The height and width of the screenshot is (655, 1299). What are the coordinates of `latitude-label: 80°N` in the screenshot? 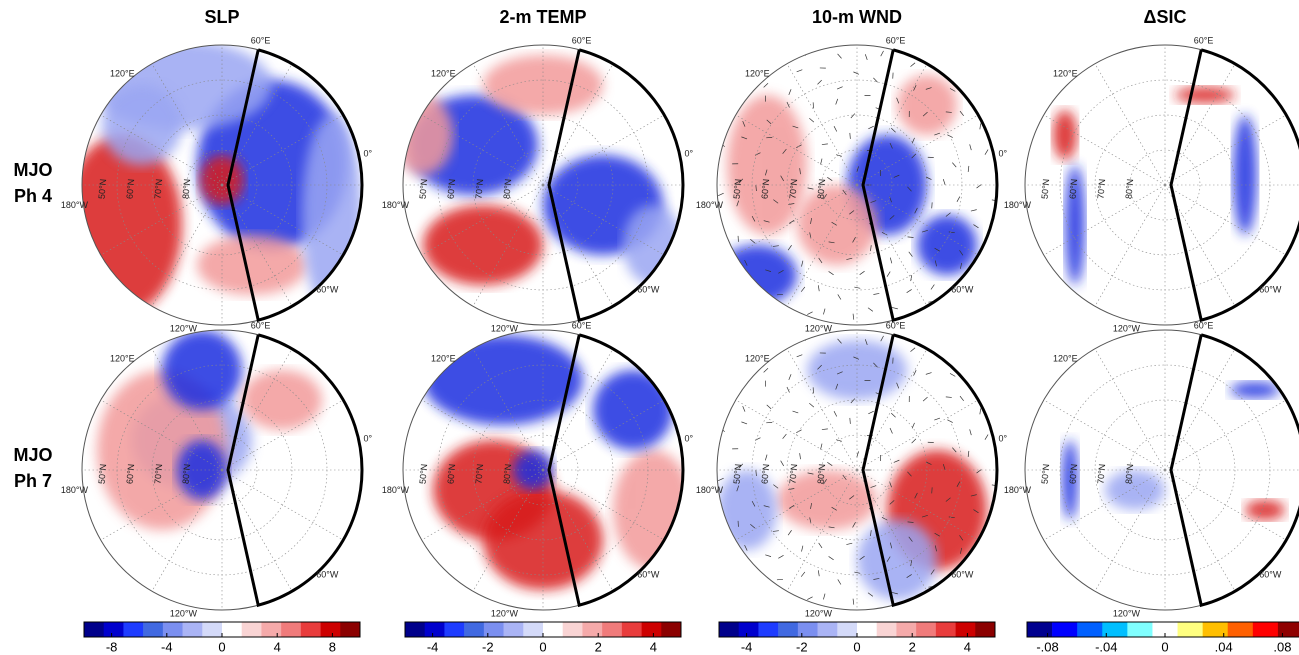 It's located at (508, 473).